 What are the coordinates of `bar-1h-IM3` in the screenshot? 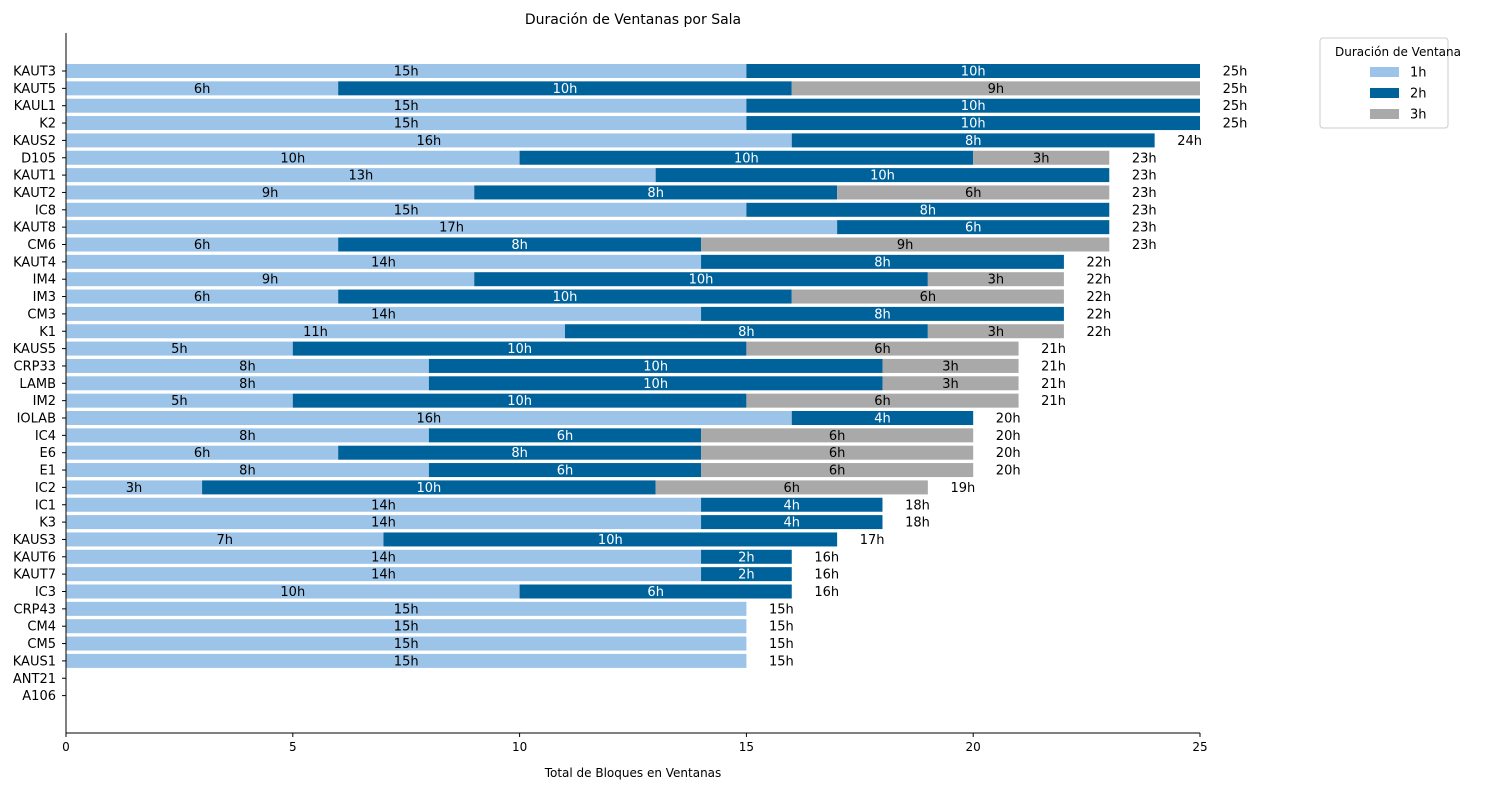 It's located at (202, 296).